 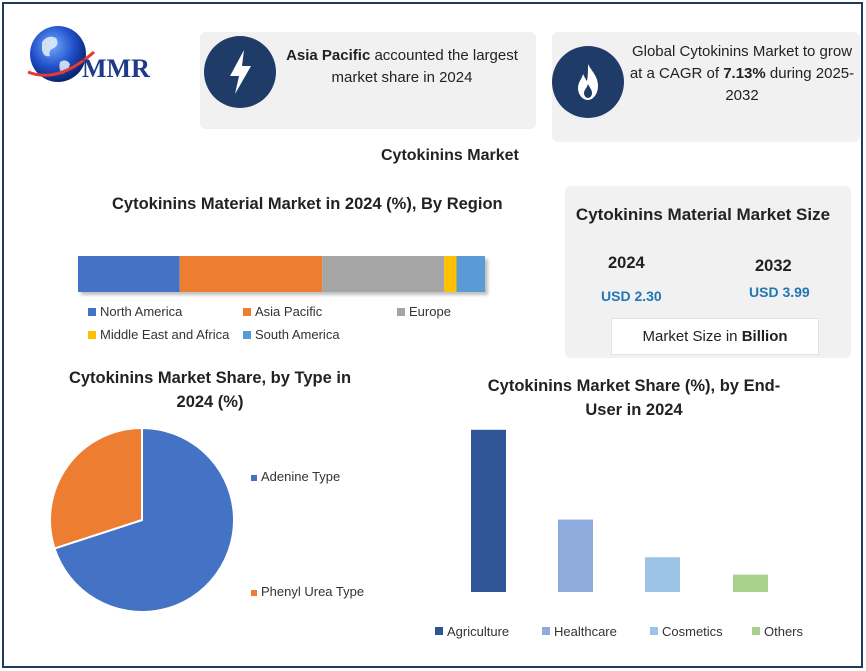 I want to click on region-legend-item-asia-pacific: Asia Pacific, so click(x=282, y=311).